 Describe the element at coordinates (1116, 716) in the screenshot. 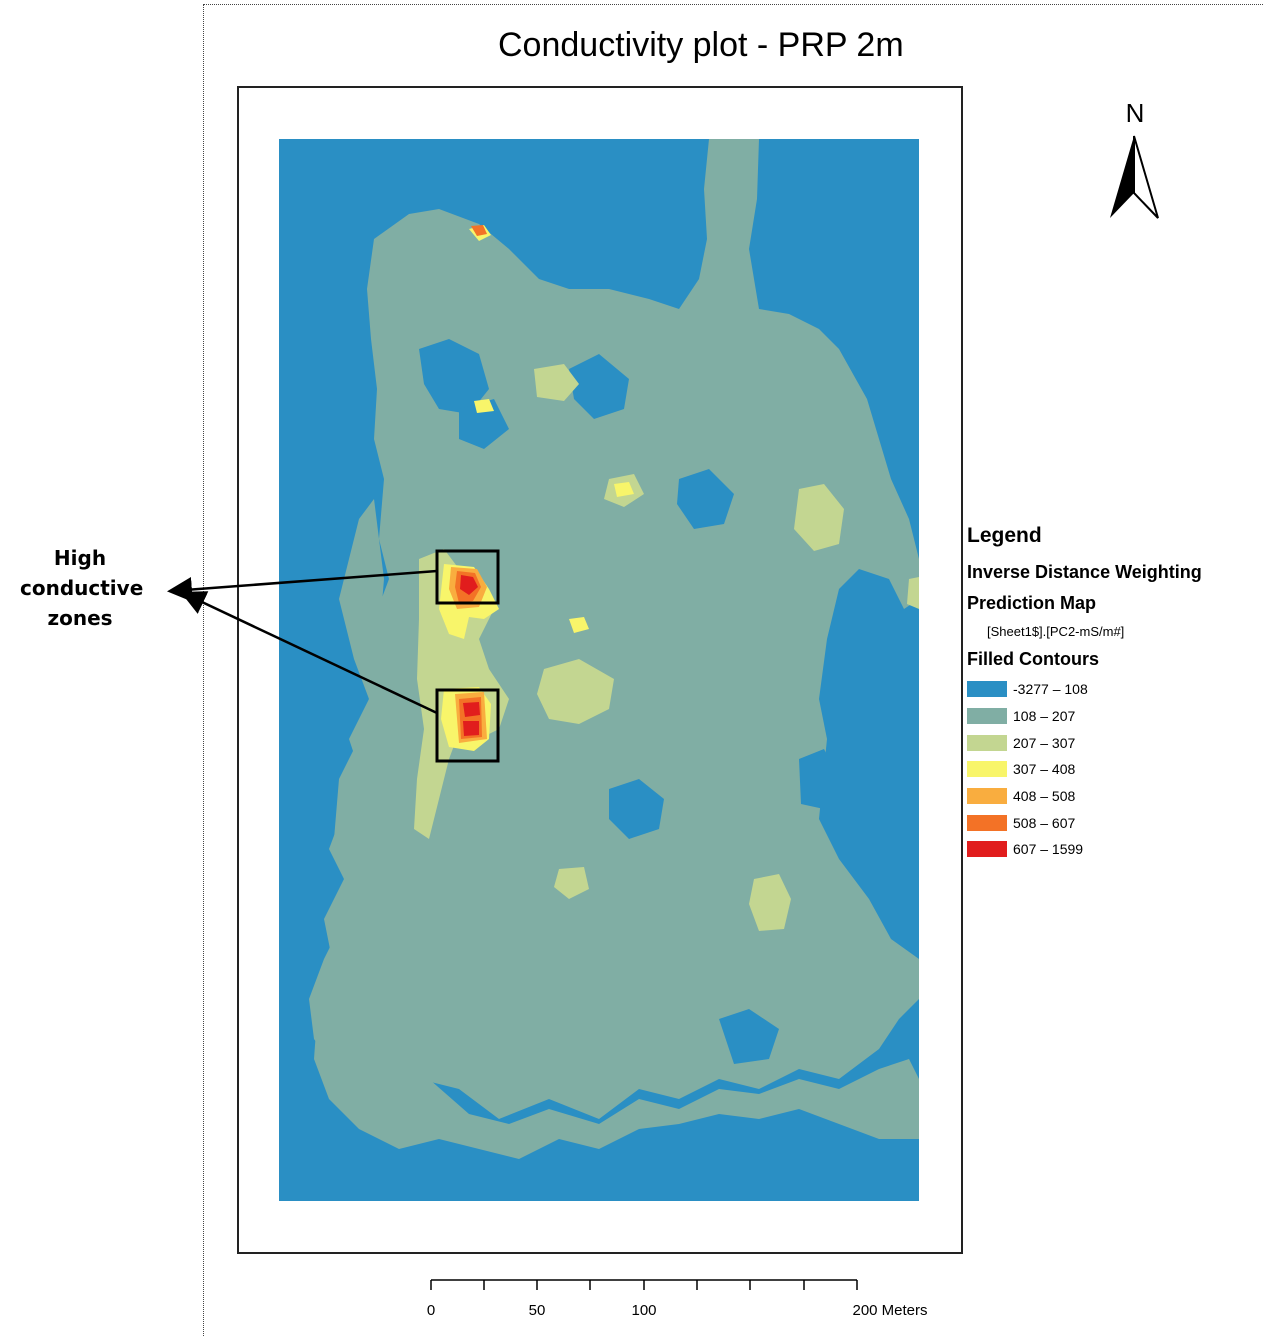

I see `legend-class-1: 108 – 207` at that location.